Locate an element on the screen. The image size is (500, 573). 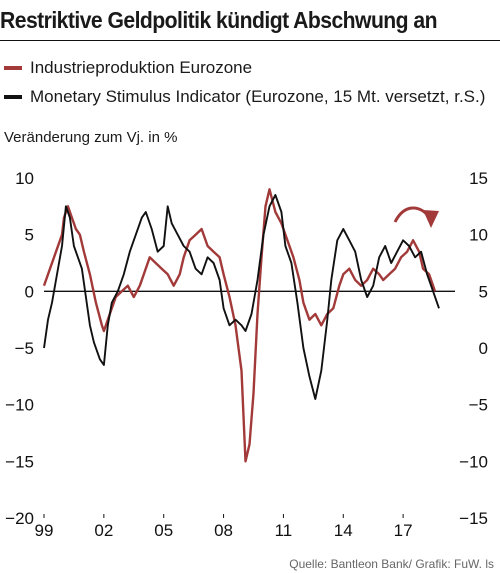
y-left-tick-label: −10 is located at coordinates (19, 405).